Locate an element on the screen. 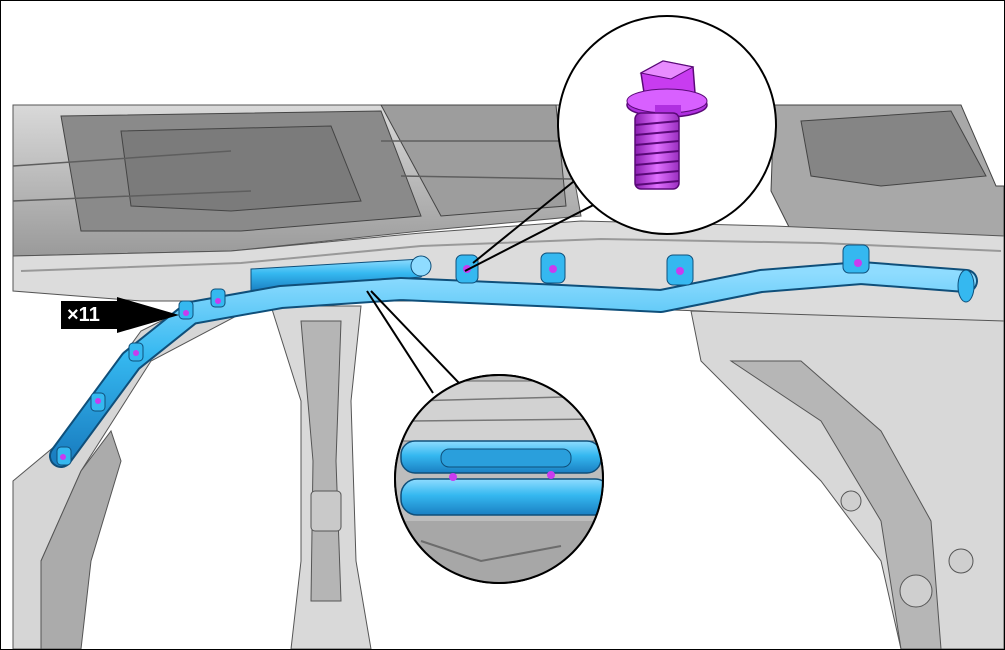 Image resolution: width=1005 pixels, height=650 pixels. airbag-detail-callout is located at coordinates (499, 479).